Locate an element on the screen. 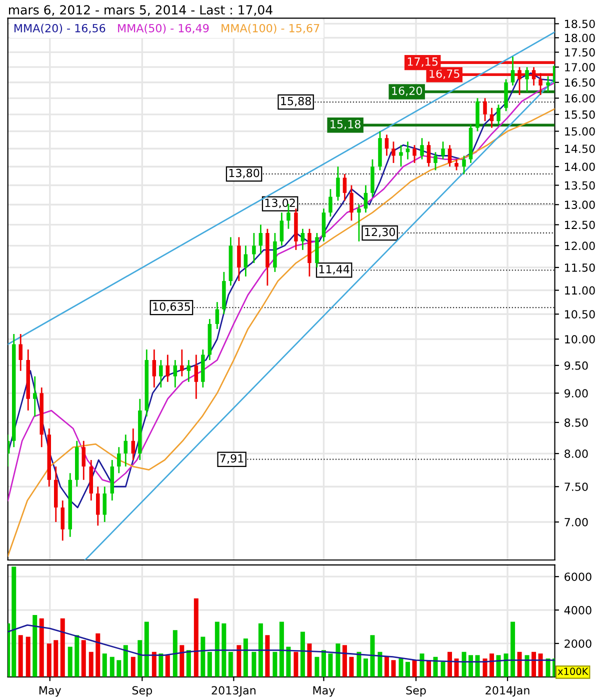  chart-title: mars 6, 2012 - mars 5, 2014 - Last : 17,04 is located at coordinates (140, 10).